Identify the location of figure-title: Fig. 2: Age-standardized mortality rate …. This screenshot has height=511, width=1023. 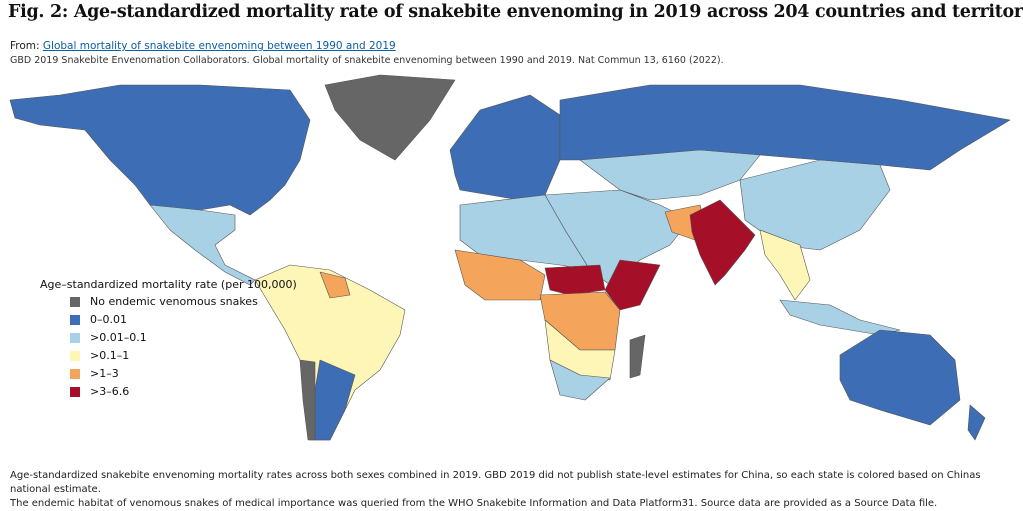
(515, 12).